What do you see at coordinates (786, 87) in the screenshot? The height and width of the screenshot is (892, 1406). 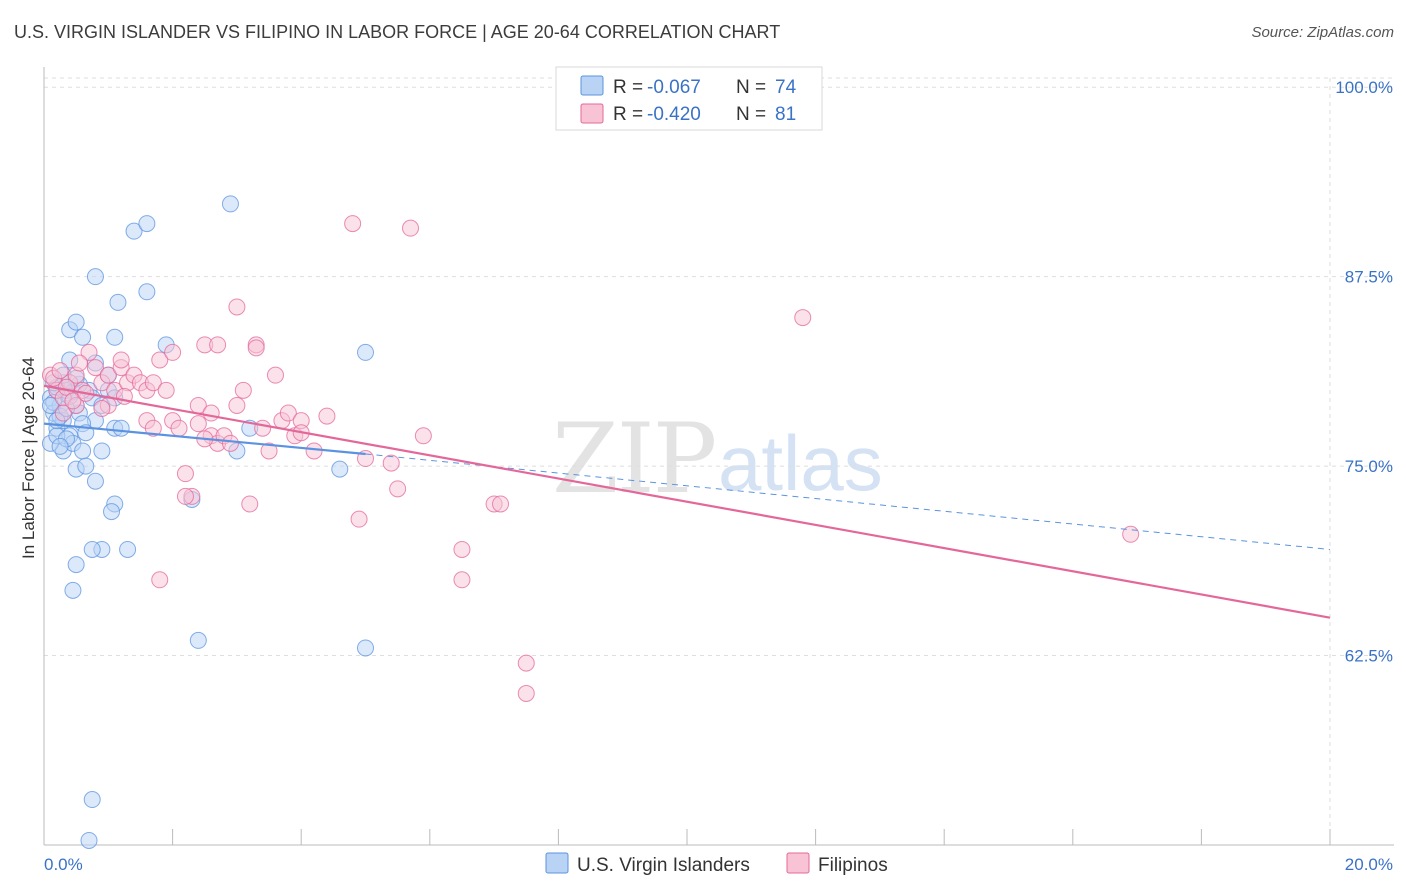 I see `legend-n-value: 74` at bounding box center [786, 87].